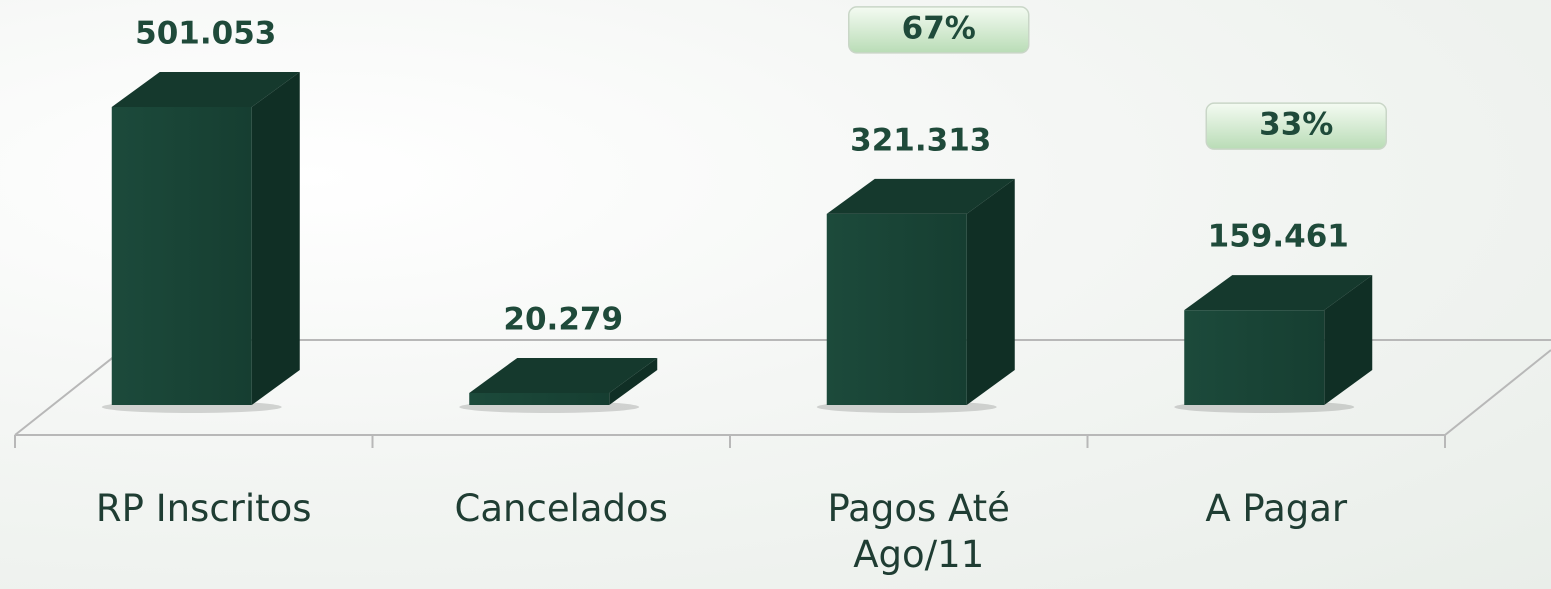 This screenshot has height=589, width=1551. Describe the element at coordinates (1278, 237) in the screenshot. I see `value-label: 159.461` at that location.